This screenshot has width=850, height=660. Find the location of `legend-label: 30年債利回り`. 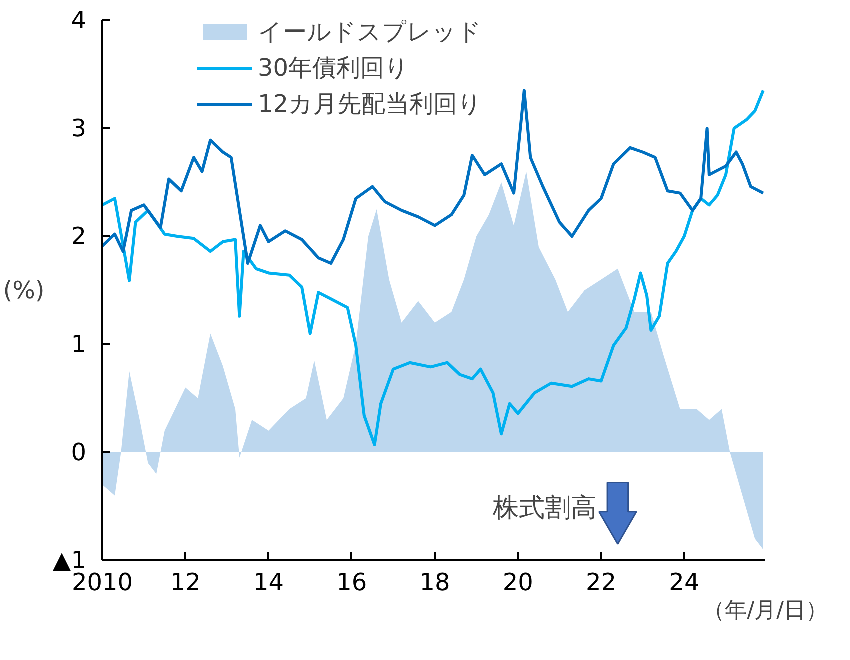

legend-label: 30年債利回り is located at coordinates (334, 68).